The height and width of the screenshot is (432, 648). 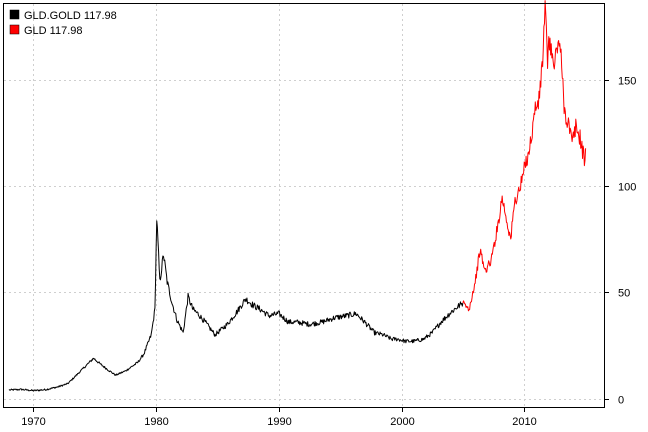 What do you see at coordinates (624, 294) in the screenshot?
I see `y-tick-label: 50` at bounding box center [624, 294].